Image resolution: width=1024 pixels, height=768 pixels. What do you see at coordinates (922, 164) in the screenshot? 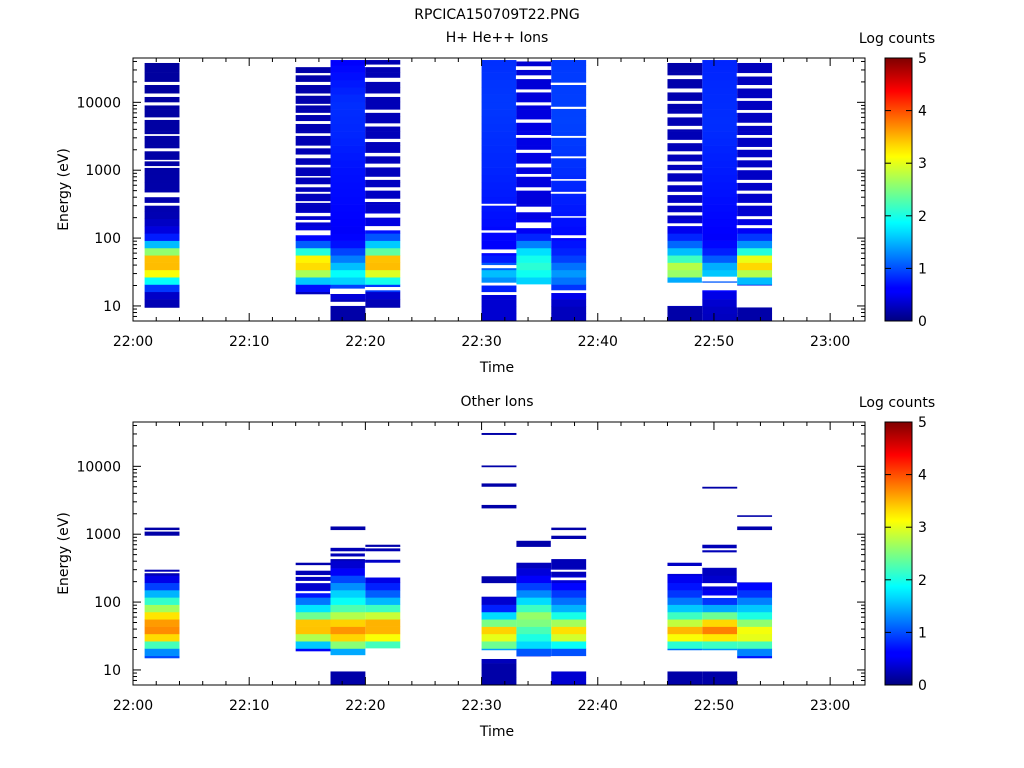
I see `colorbar-tick-label: 3` at bounding box center [922, 164].